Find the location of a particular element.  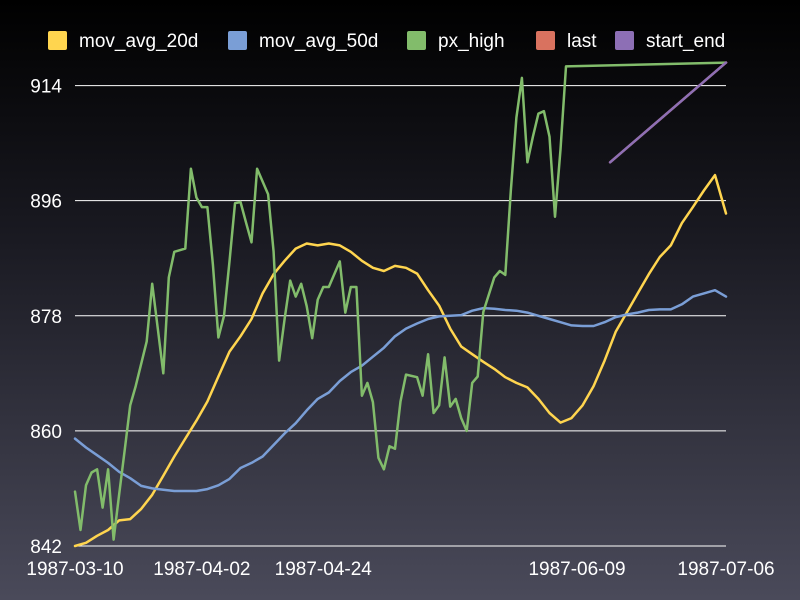

y-tick-label: 842 is located at coordinates (46, 547).